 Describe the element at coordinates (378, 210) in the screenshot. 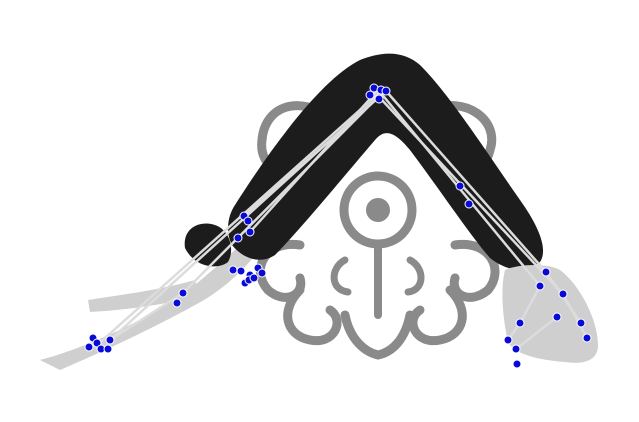

I see `ornament-center` at that location.